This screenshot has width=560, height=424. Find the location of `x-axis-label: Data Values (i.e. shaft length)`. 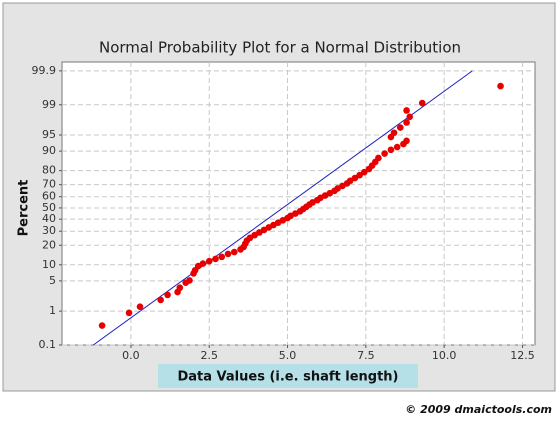

x-axis-label: Data Values (i.e. shaft length) is located at coordinates (287, 377).